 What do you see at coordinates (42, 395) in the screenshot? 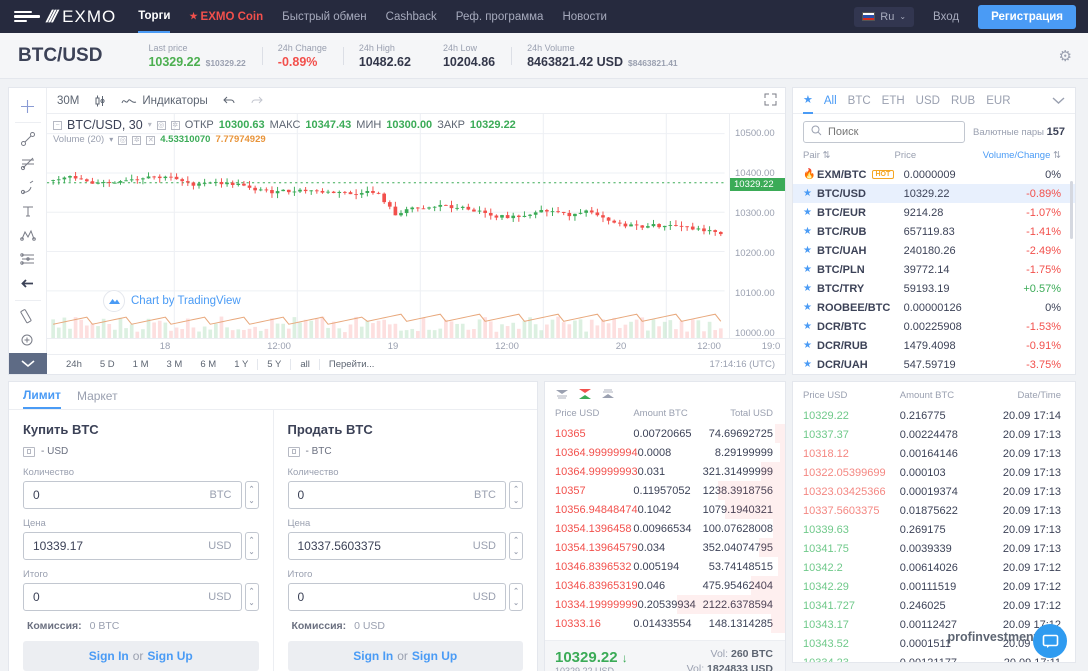
I see `tab-limit: Лимит` at bounding box center [42, 395].